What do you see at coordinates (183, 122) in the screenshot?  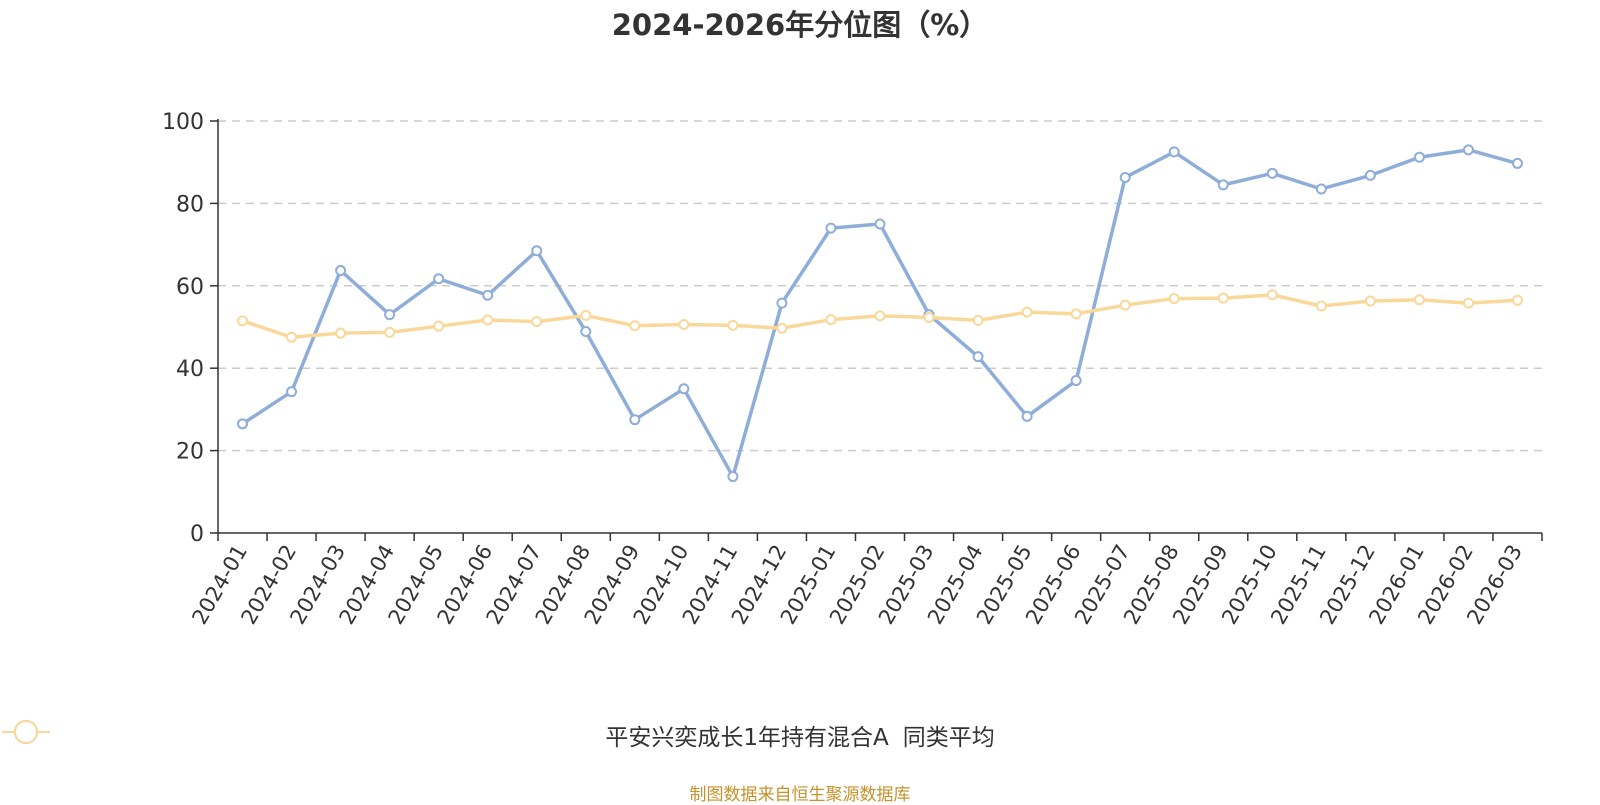 I see `y-tick-label-100: 100` at bounding box center [183, 122].